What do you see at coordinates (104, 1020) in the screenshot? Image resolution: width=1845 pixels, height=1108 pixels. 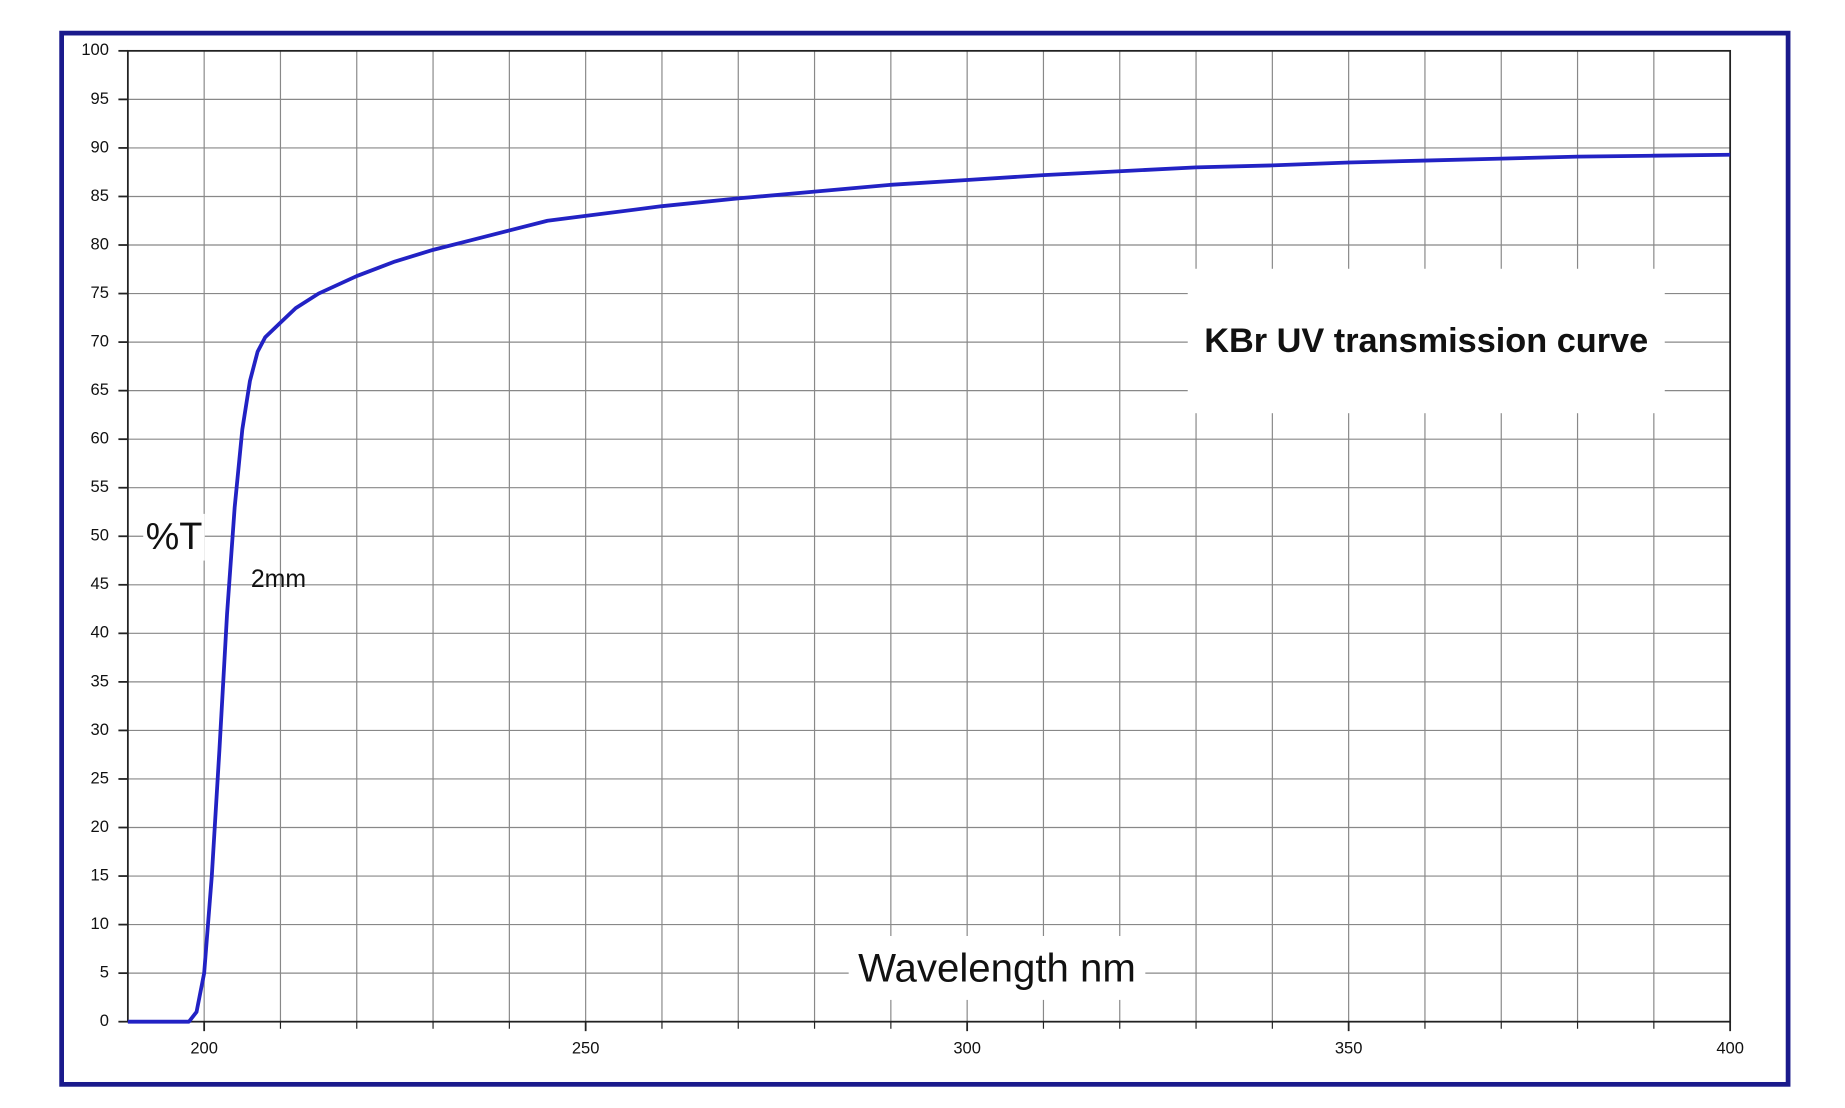 I see `y-tick-label: 0` at bounding box center [104, 1020].